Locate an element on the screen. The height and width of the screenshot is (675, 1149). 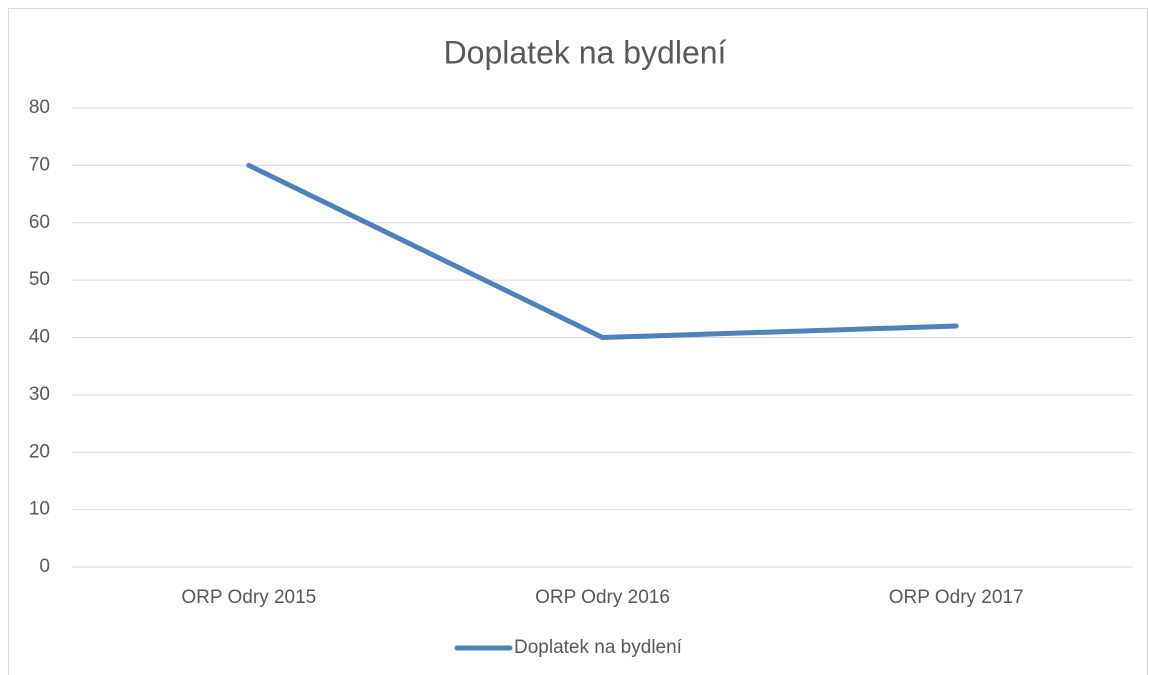
chart-title: Doplatek na bydlení is located at coordinates (585, 52).